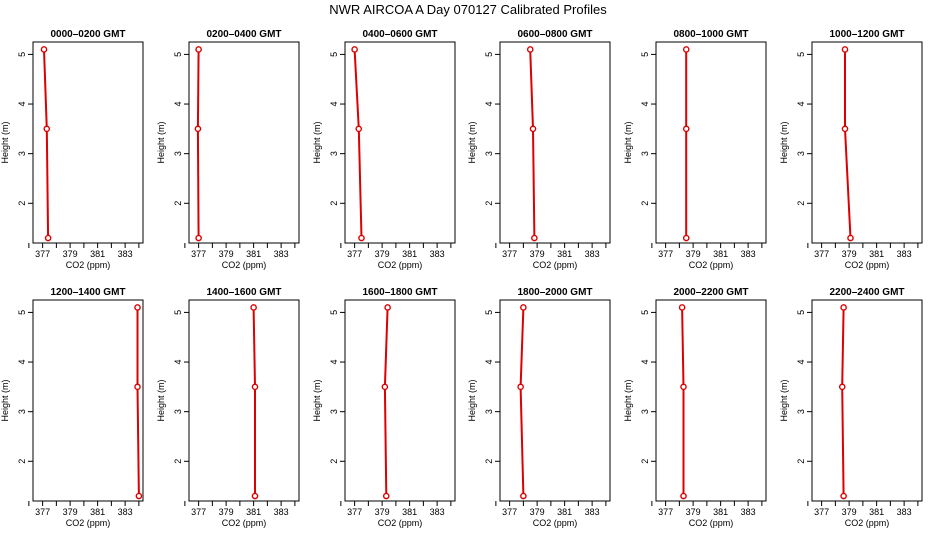 This screenshot has width=936, height=540. What do you see at coordinates (399, 34) in the screenshot?
I see `panel-title: 0400–0600 GMT` at bounding box center [399, 34].